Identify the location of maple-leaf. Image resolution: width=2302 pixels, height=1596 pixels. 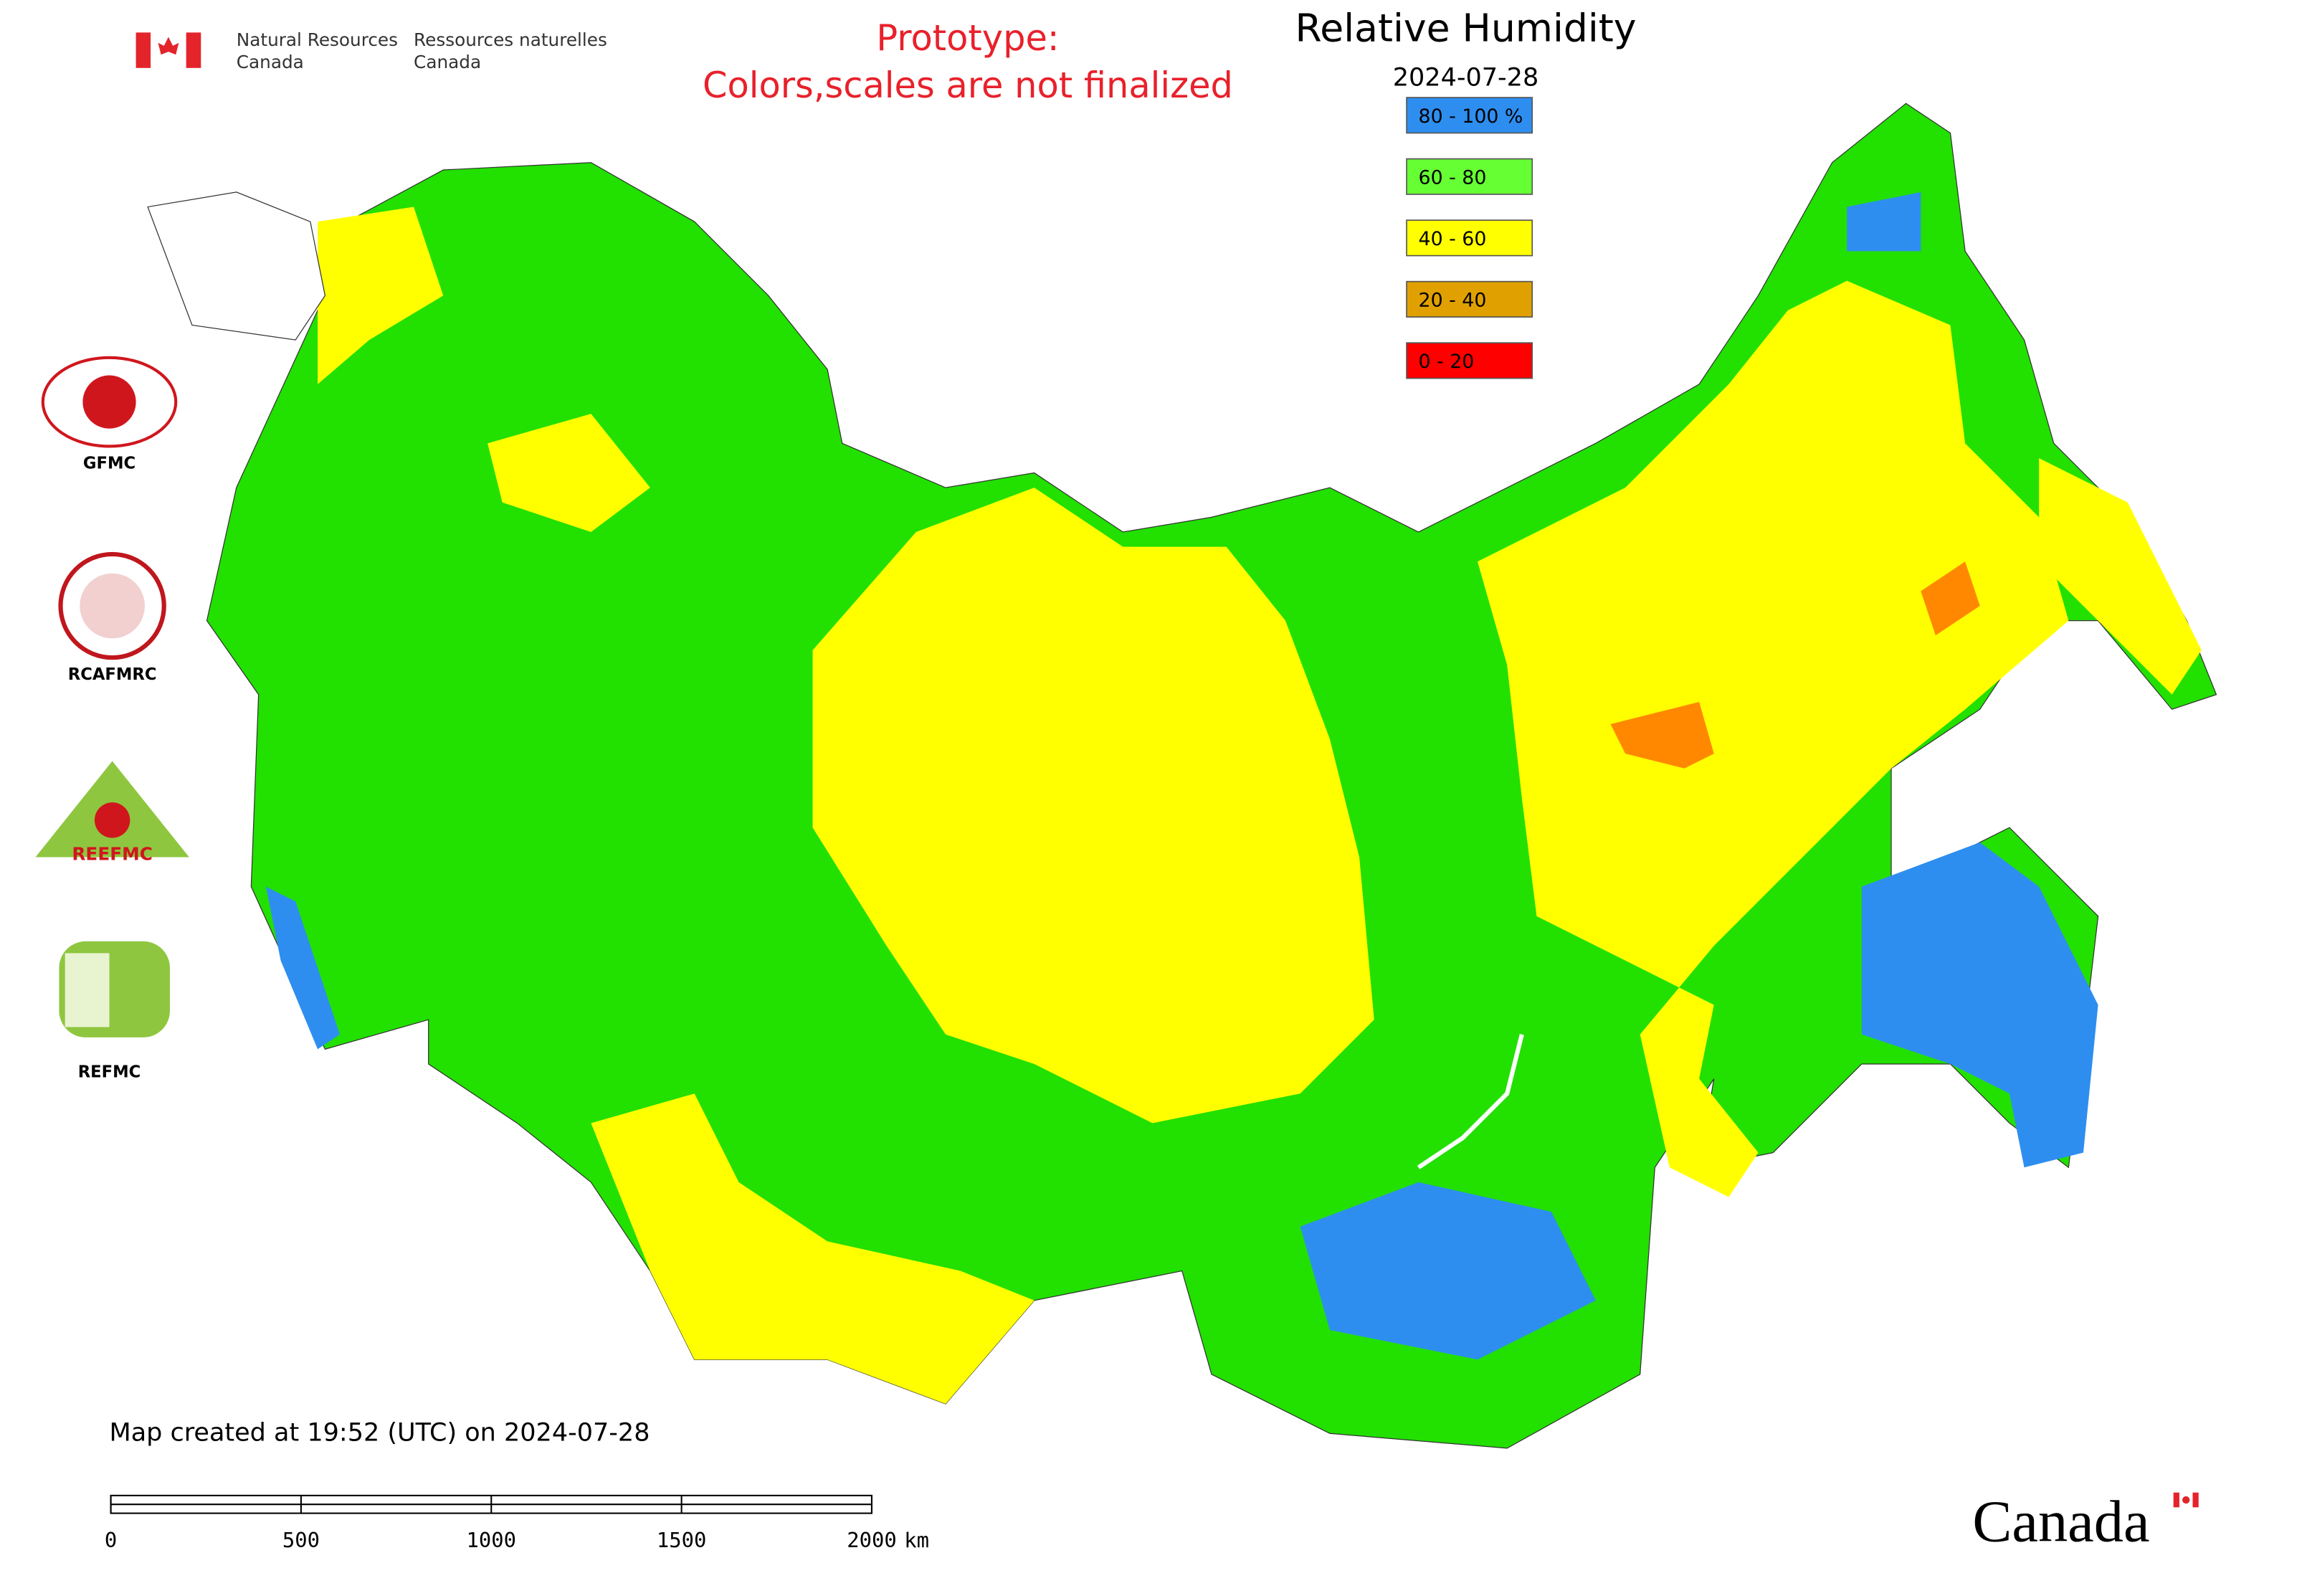
(168, 46).